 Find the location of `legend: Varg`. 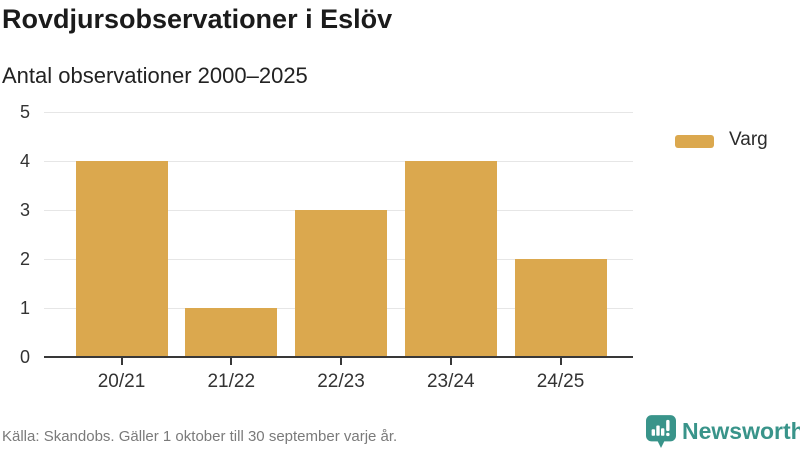

legend: Varg is located at coordinates (721, 140).